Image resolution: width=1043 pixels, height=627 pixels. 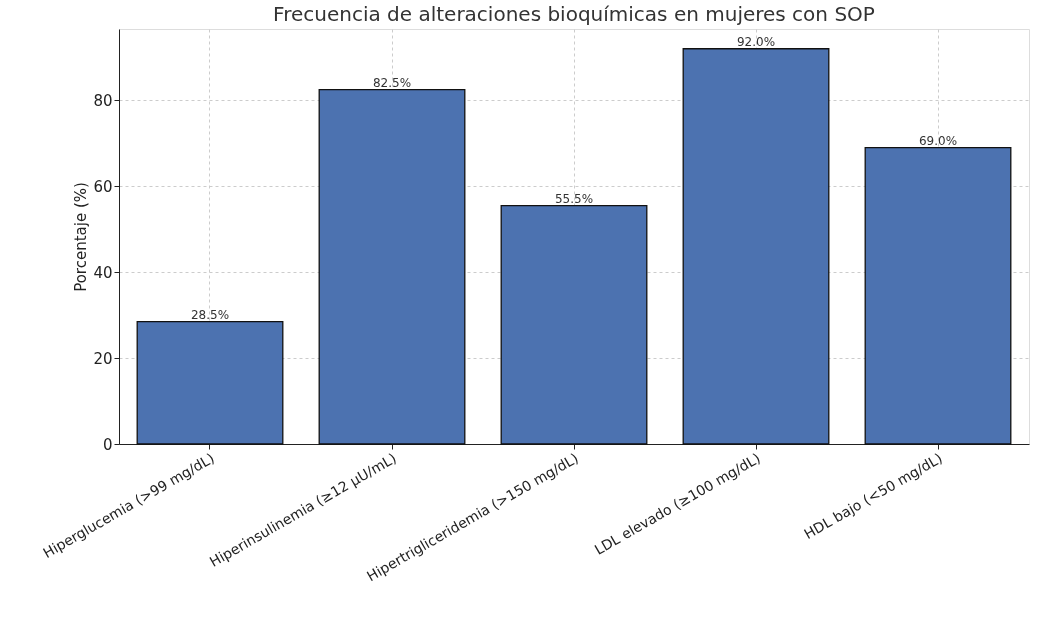 What do you see at coordinates (103, 100) in the screenshot?
I see `y-tick-label: 80` at bounding box center [103, 100].